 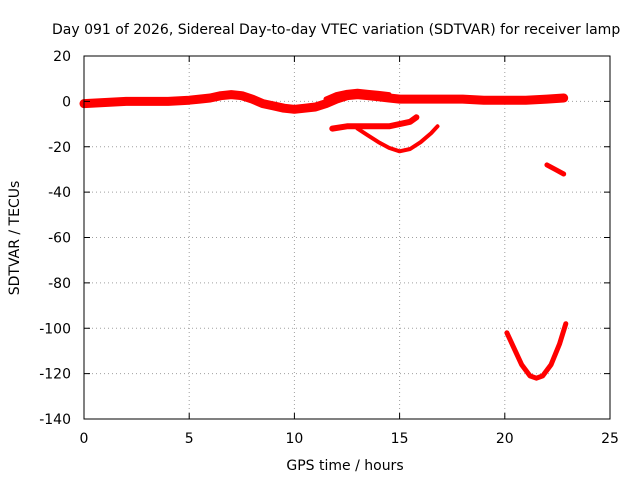 What do you see at coordinates (294, 439) in the screenshot?
I see `x-tick-label-2: 10` at bounding box center [294, 439].